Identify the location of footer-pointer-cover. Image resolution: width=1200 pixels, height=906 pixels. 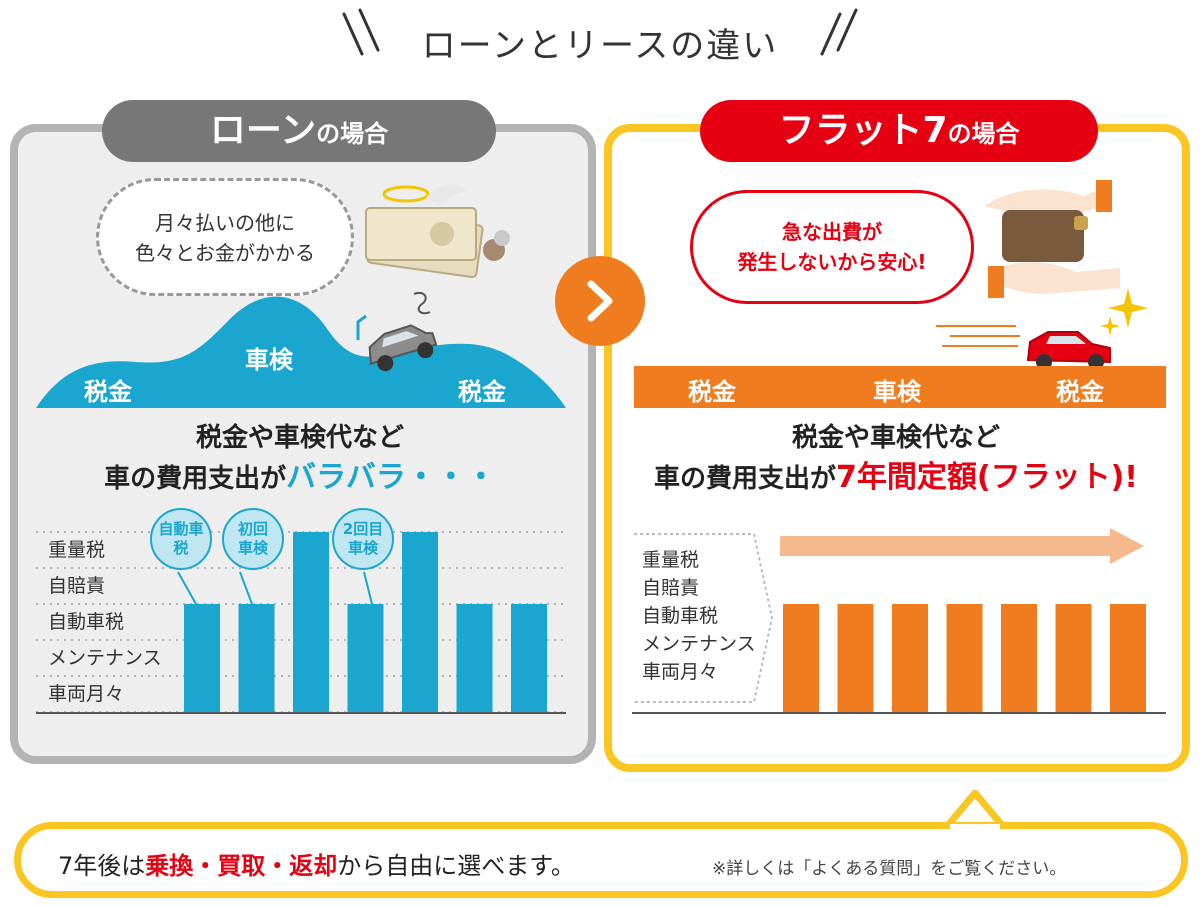
(975, 829).